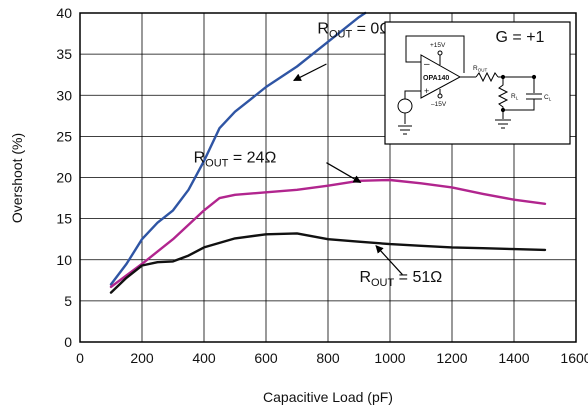 The width and height of the screenshot is (588, 410). I want to click on noninverting-input-sign: +, so click(426, 91).